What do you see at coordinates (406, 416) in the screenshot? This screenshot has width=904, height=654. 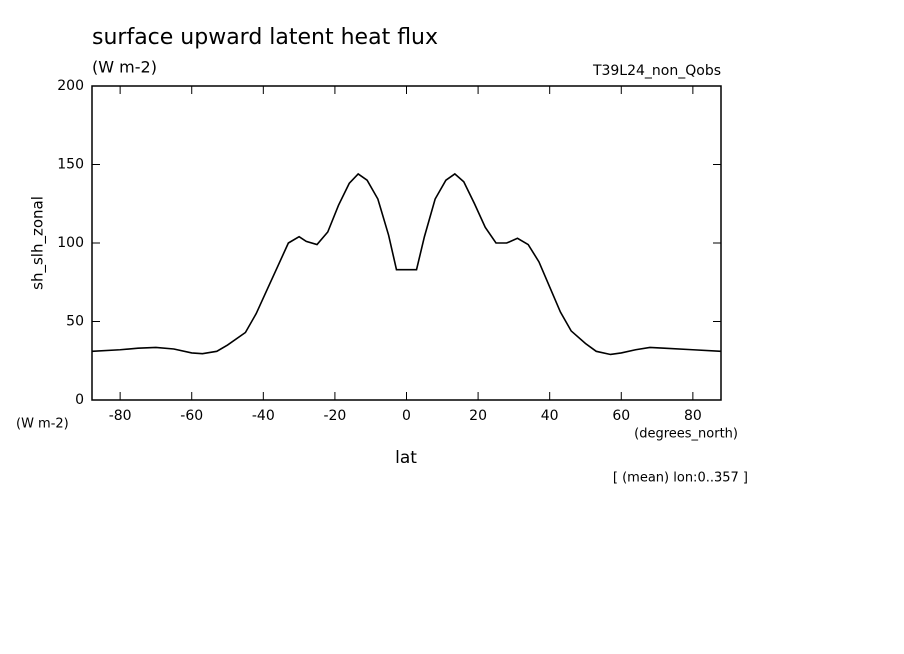 I see `x-tick-label: 0` at bounding box center [406, 416].